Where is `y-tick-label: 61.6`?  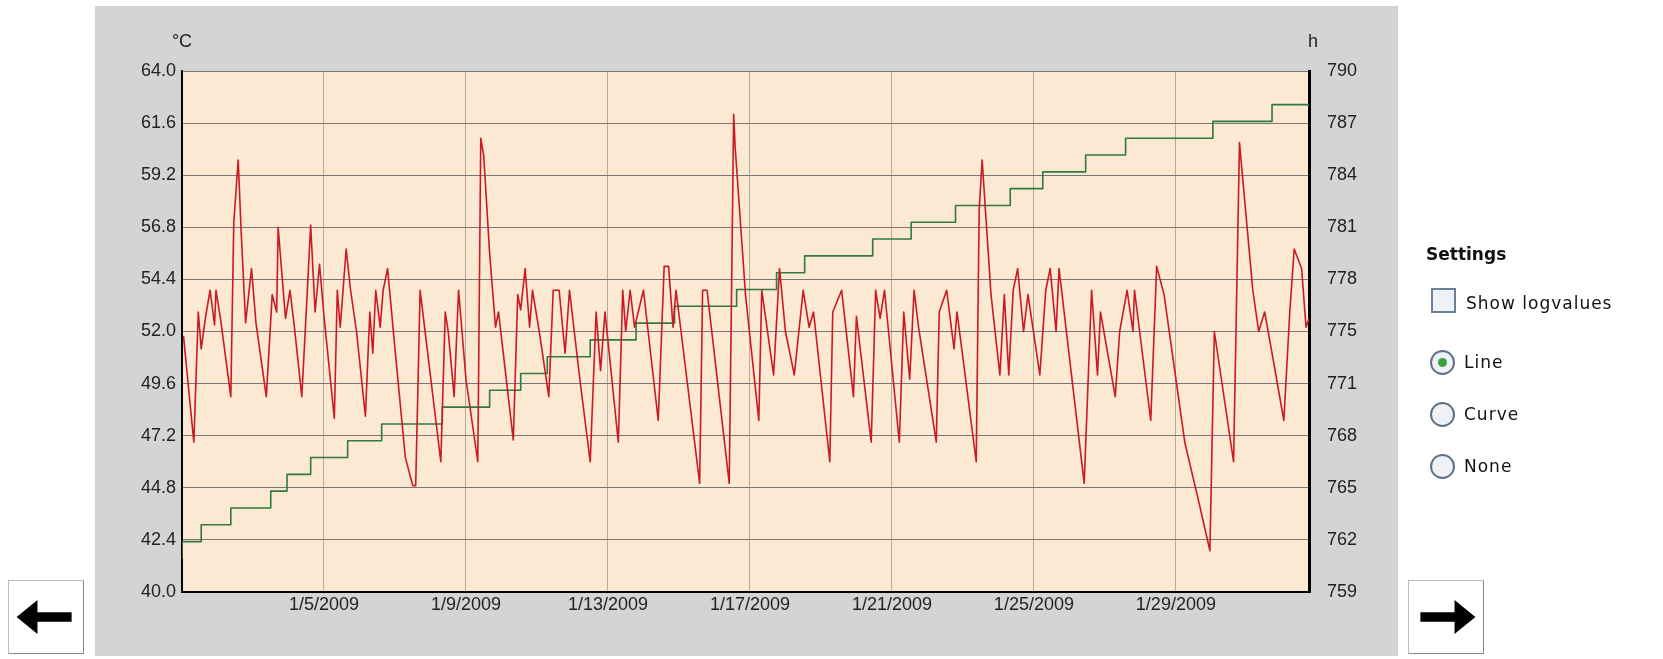 y-tick-label: 61.6 is located at coordinates (158, 122).